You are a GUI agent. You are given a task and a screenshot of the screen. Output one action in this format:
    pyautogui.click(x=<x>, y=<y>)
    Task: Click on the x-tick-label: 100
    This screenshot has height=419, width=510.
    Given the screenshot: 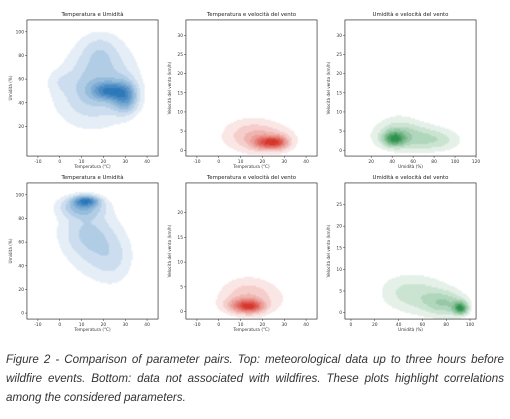 What is the action you would take?
    pyautogui.click(x=455, y=162)
    